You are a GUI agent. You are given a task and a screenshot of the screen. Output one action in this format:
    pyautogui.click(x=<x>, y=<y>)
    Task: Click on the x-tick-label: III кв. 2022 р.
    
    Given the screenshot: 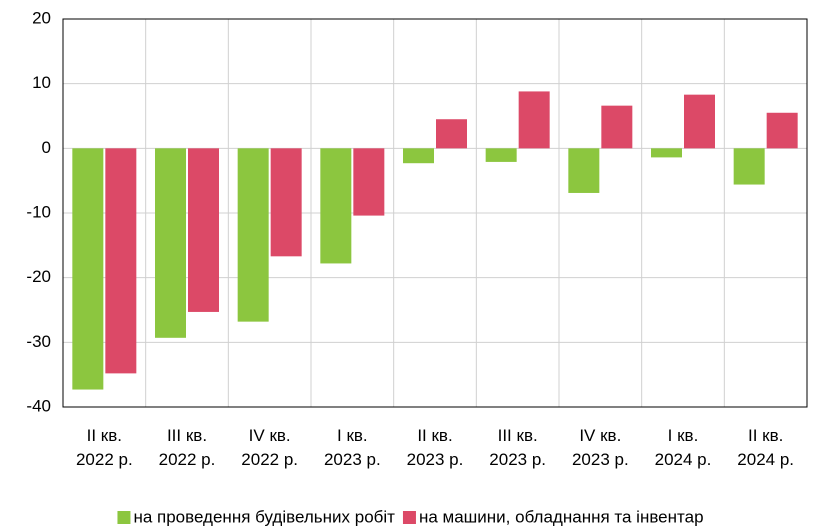 What is the action you would take?
    pyautogui.click(x=187, y=447)
    